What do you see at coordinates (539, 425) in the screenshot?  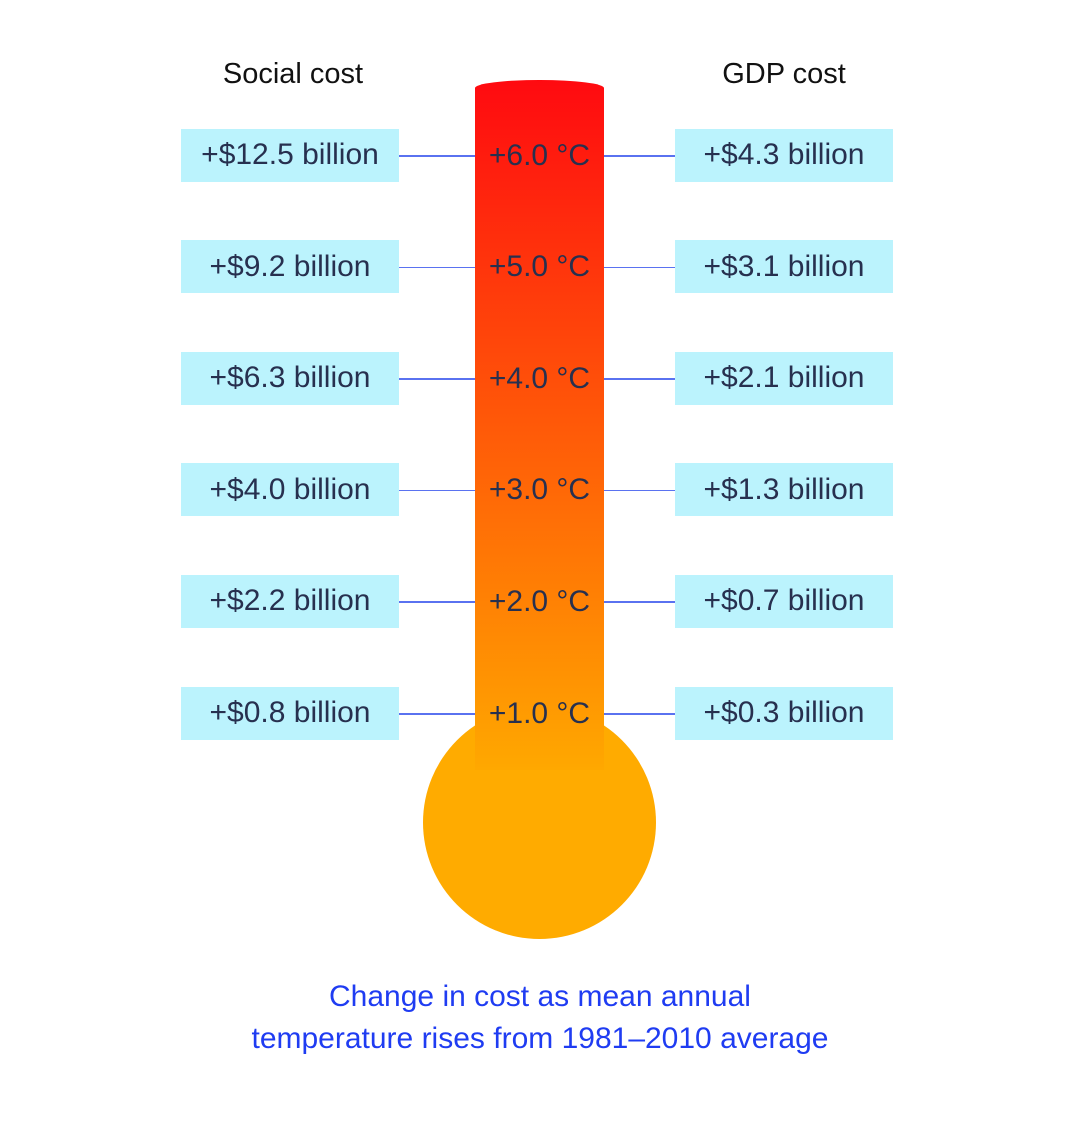 I see `thermometer-tube` at bounding box center [539, 425].